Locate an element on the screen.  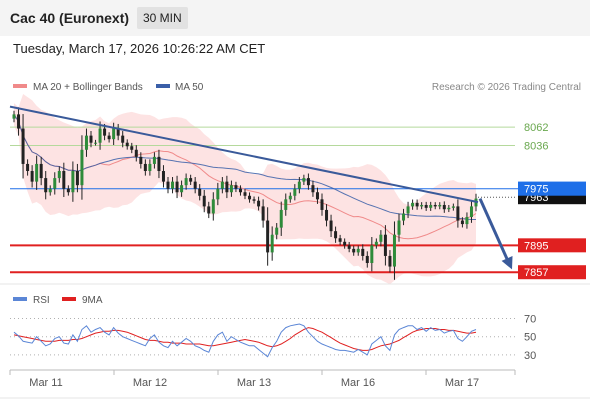
level-label-current-top: 7975 is located at coordinates (536, 190).